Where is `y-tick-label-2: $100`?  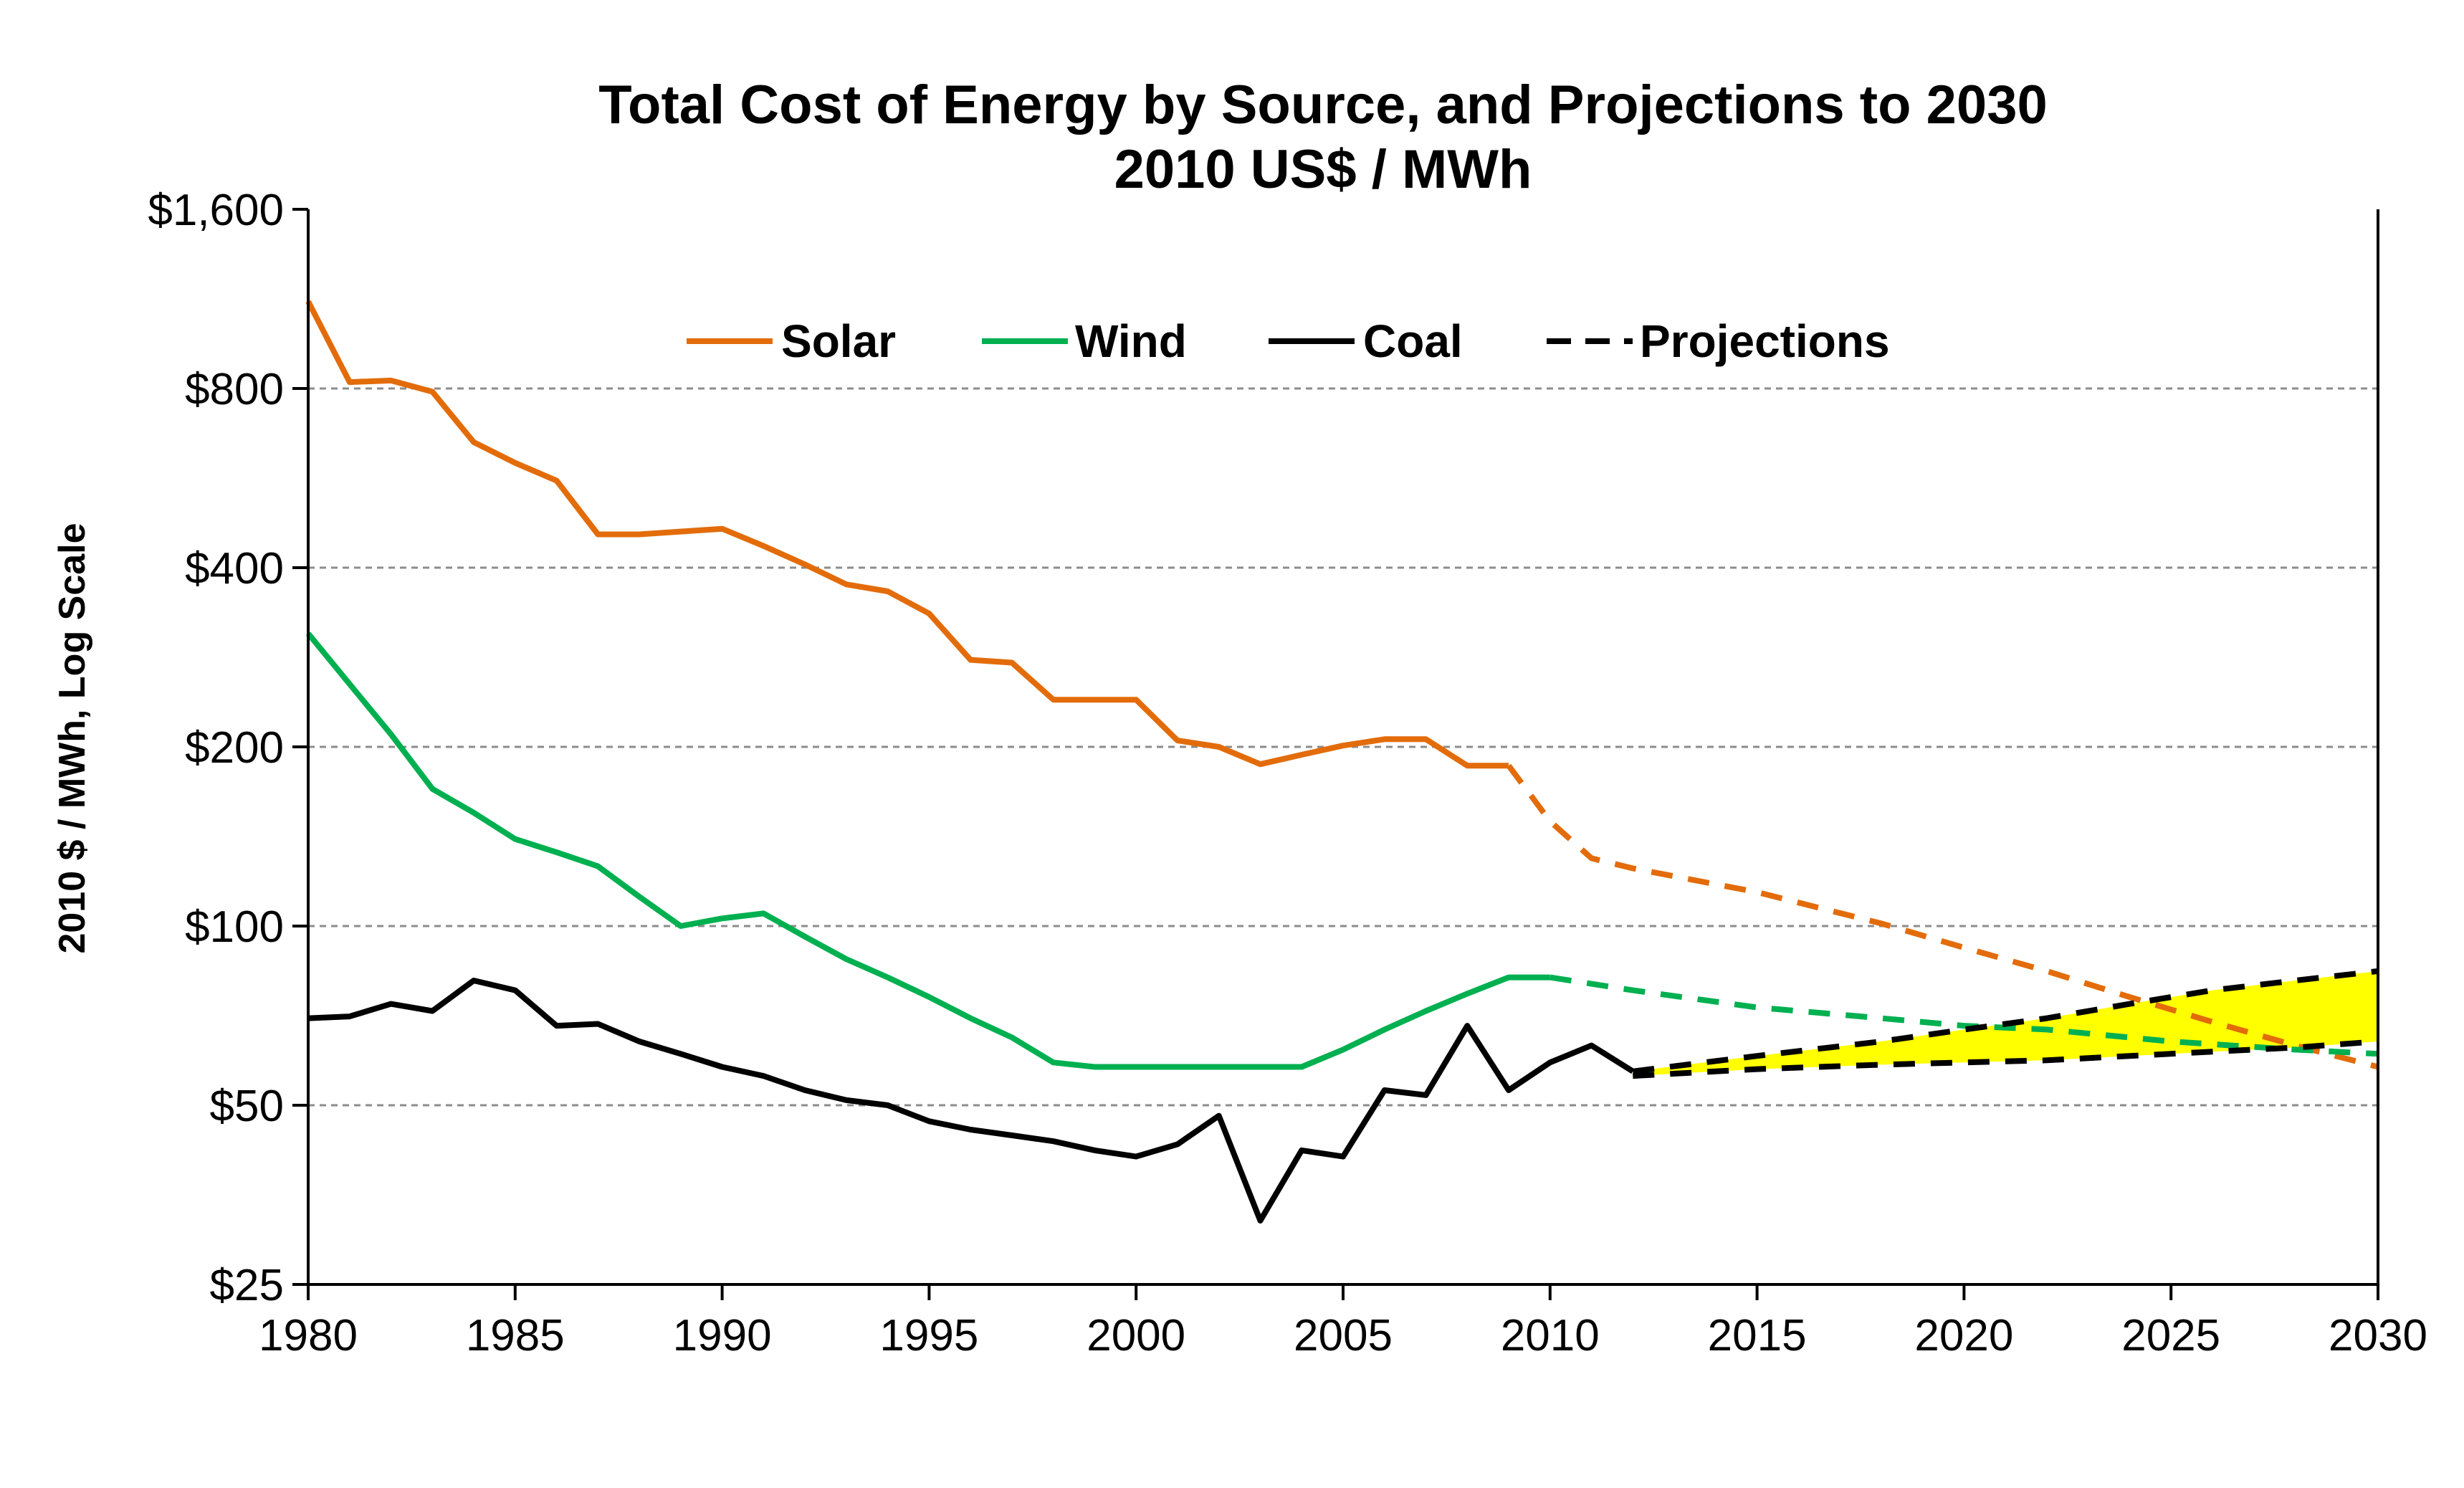
y-tick-label-2: $100 is located at coordinates (235, 927).